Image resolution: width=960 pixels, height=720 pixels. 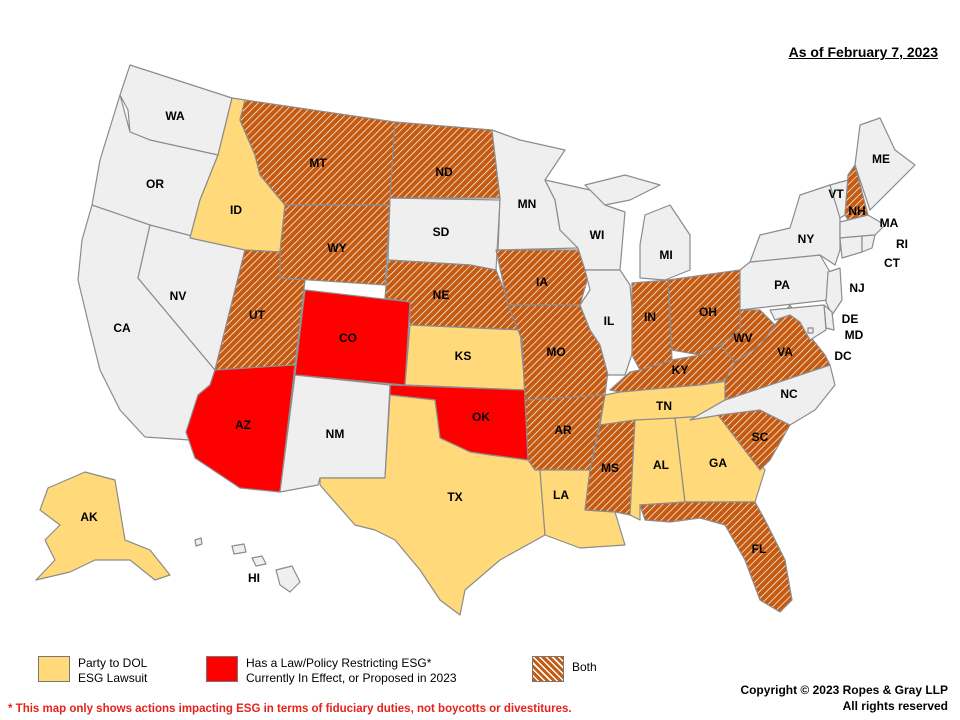 I want to click on copyright-line1: Copyright © 2023 Ropes & Gray LLP, so click(x=844, y=690).